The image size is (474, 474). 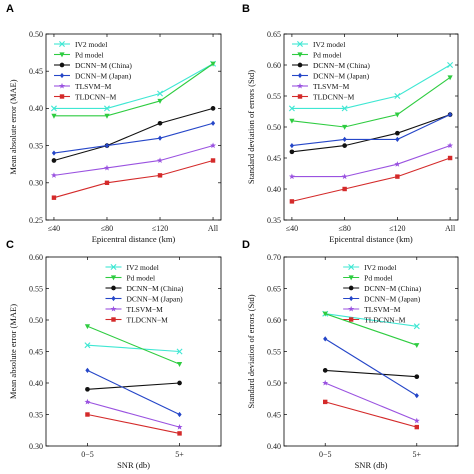 I want to click on x-tick-label: ≤40, so click(x=54, y=228).